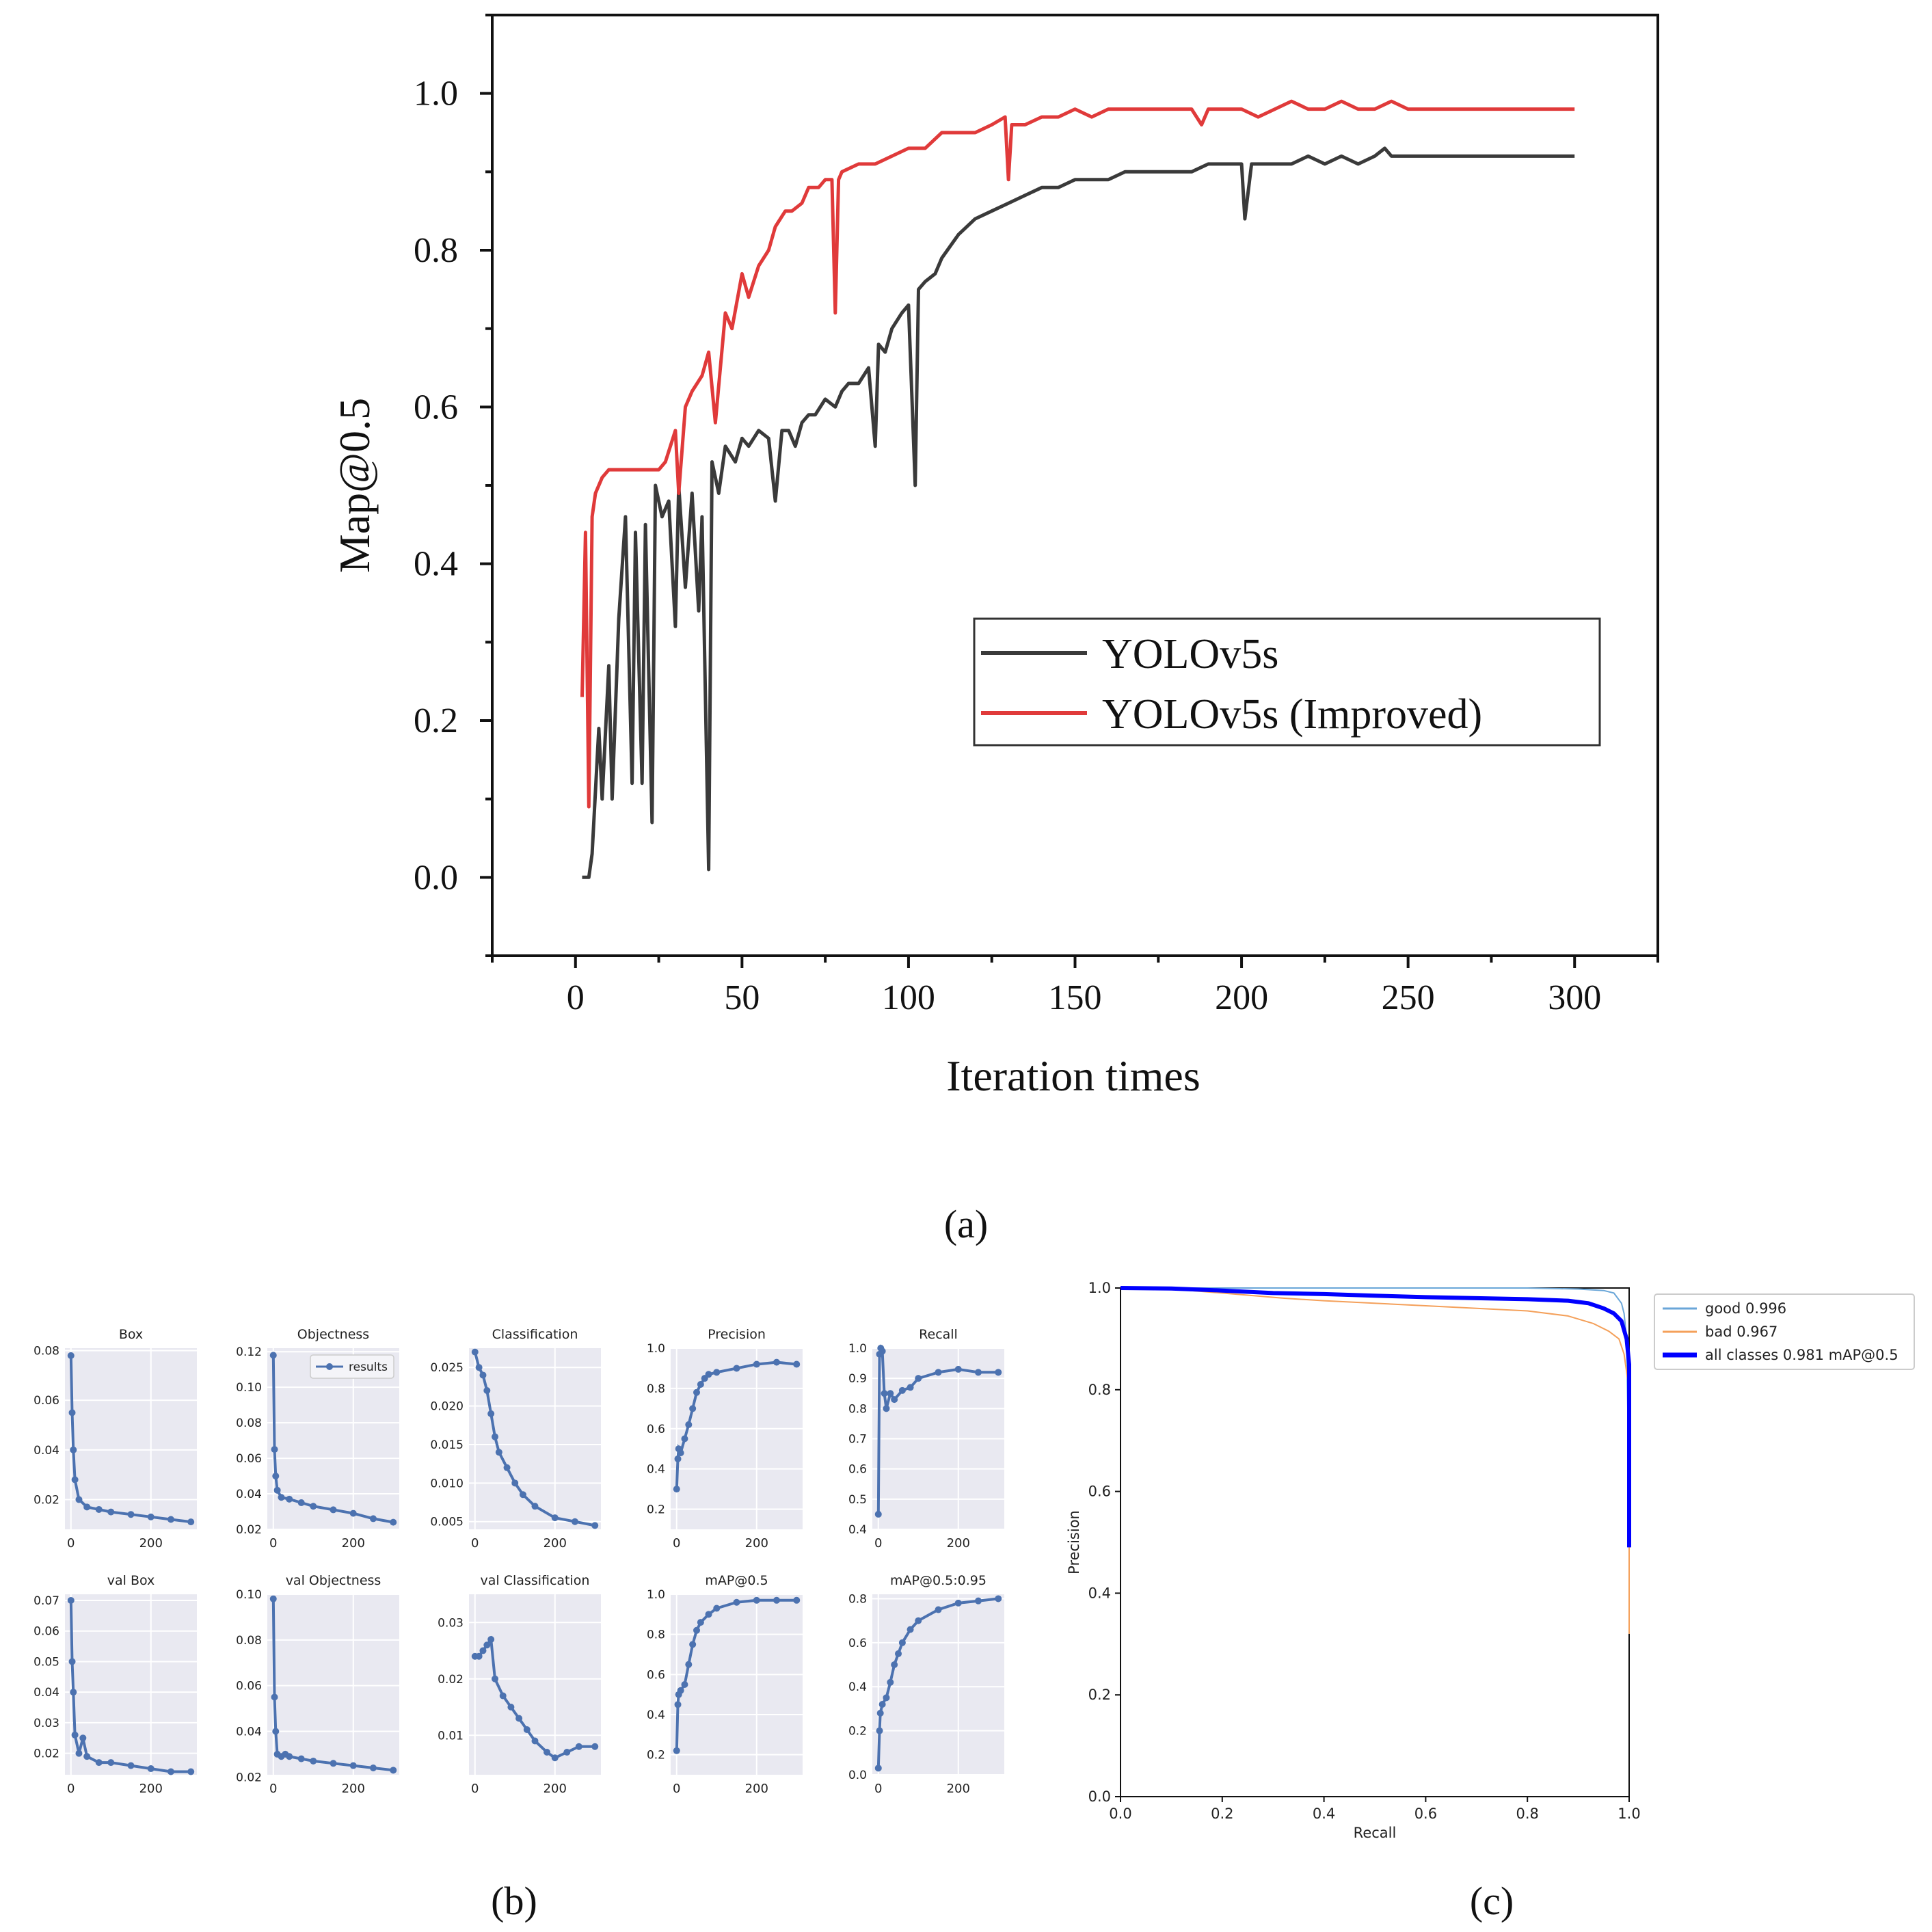 The width and height of the screenshot is (1932, 1932). Describe the element at coordinates (1375, 1833) in the screenshot. I see `x-axis-label: Recall` at that location.